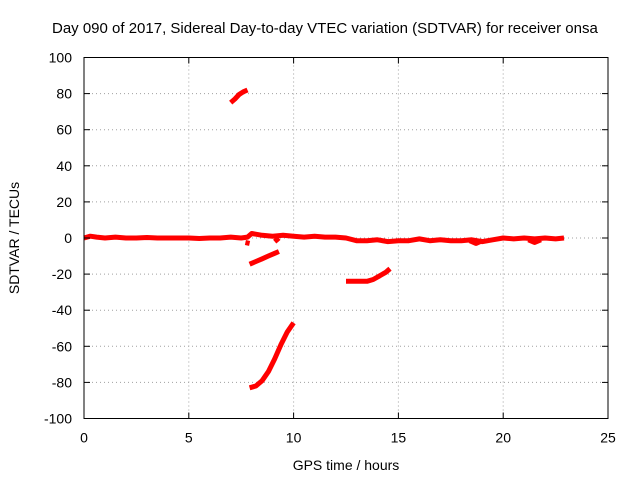  What do you see at coordinates (503, 438) in the screenshot?
I see `x-tick-label: 20` at bounding box center [503, 438].